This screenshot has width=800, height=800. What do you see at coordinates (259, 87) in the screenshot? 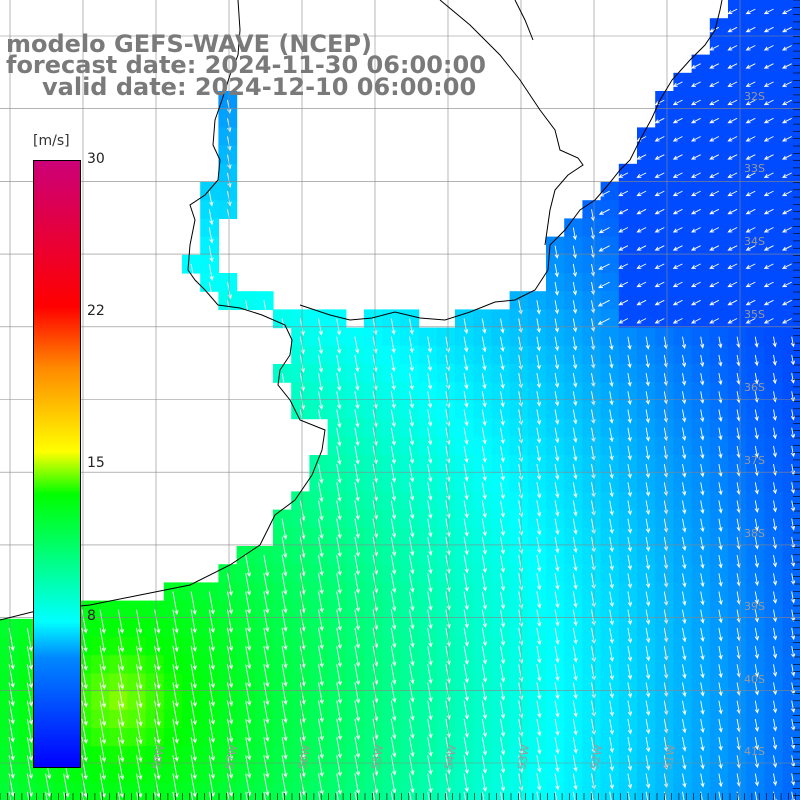
I see `valid-date: valid date: 2024-12-10 06:00:00` at bounding box center [259, 87].